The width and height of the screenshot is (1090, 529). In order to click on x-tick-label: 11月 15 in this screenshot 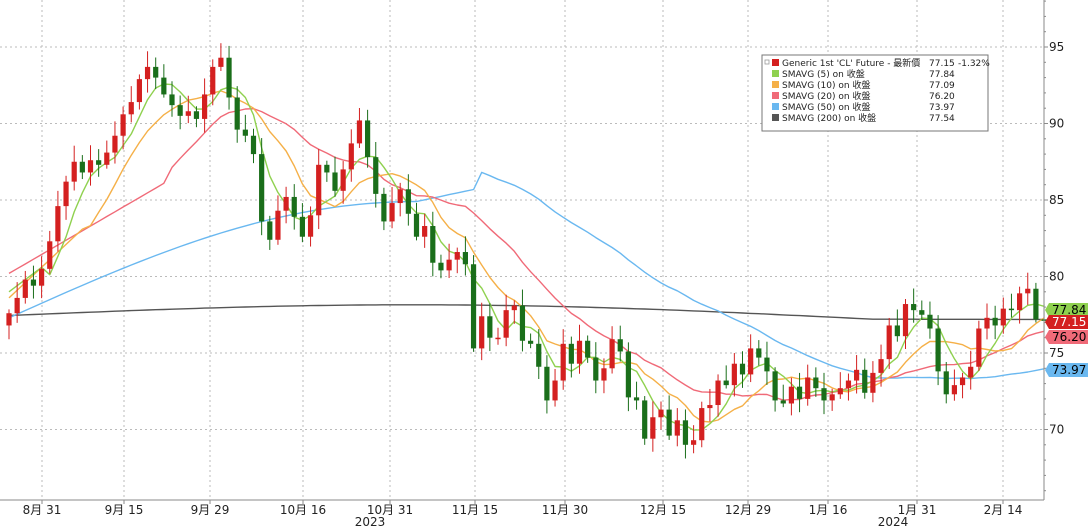, I will do `click(475, 510)`.